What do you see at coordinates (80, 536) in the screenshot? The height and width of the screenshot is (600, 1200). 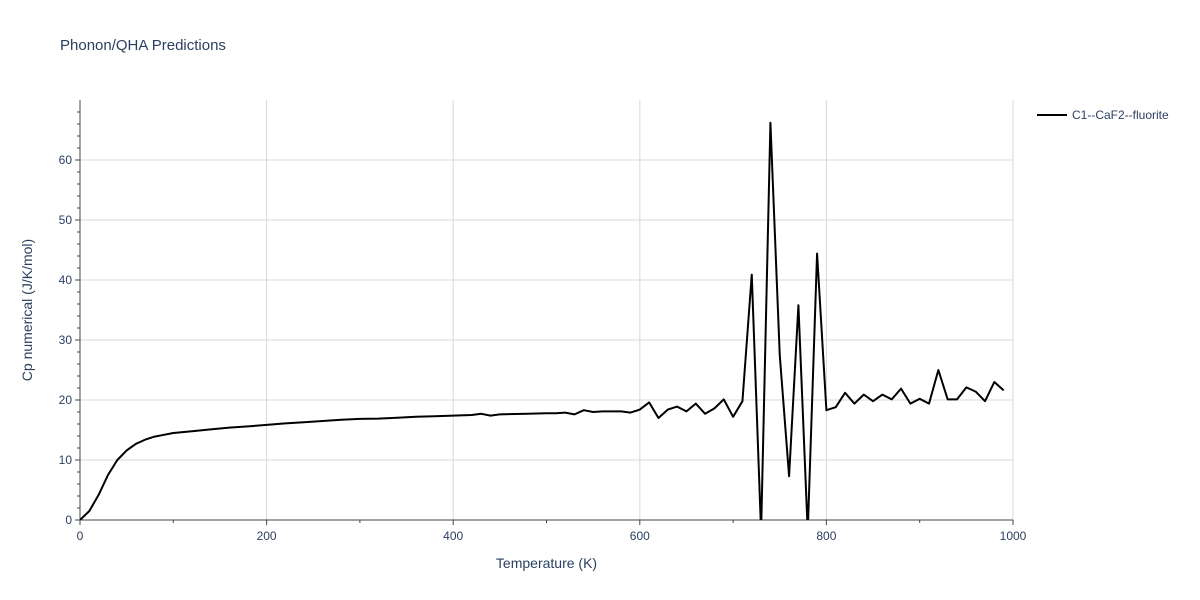 I see `x-tick-label: 0` at bounding box center [80, 536].